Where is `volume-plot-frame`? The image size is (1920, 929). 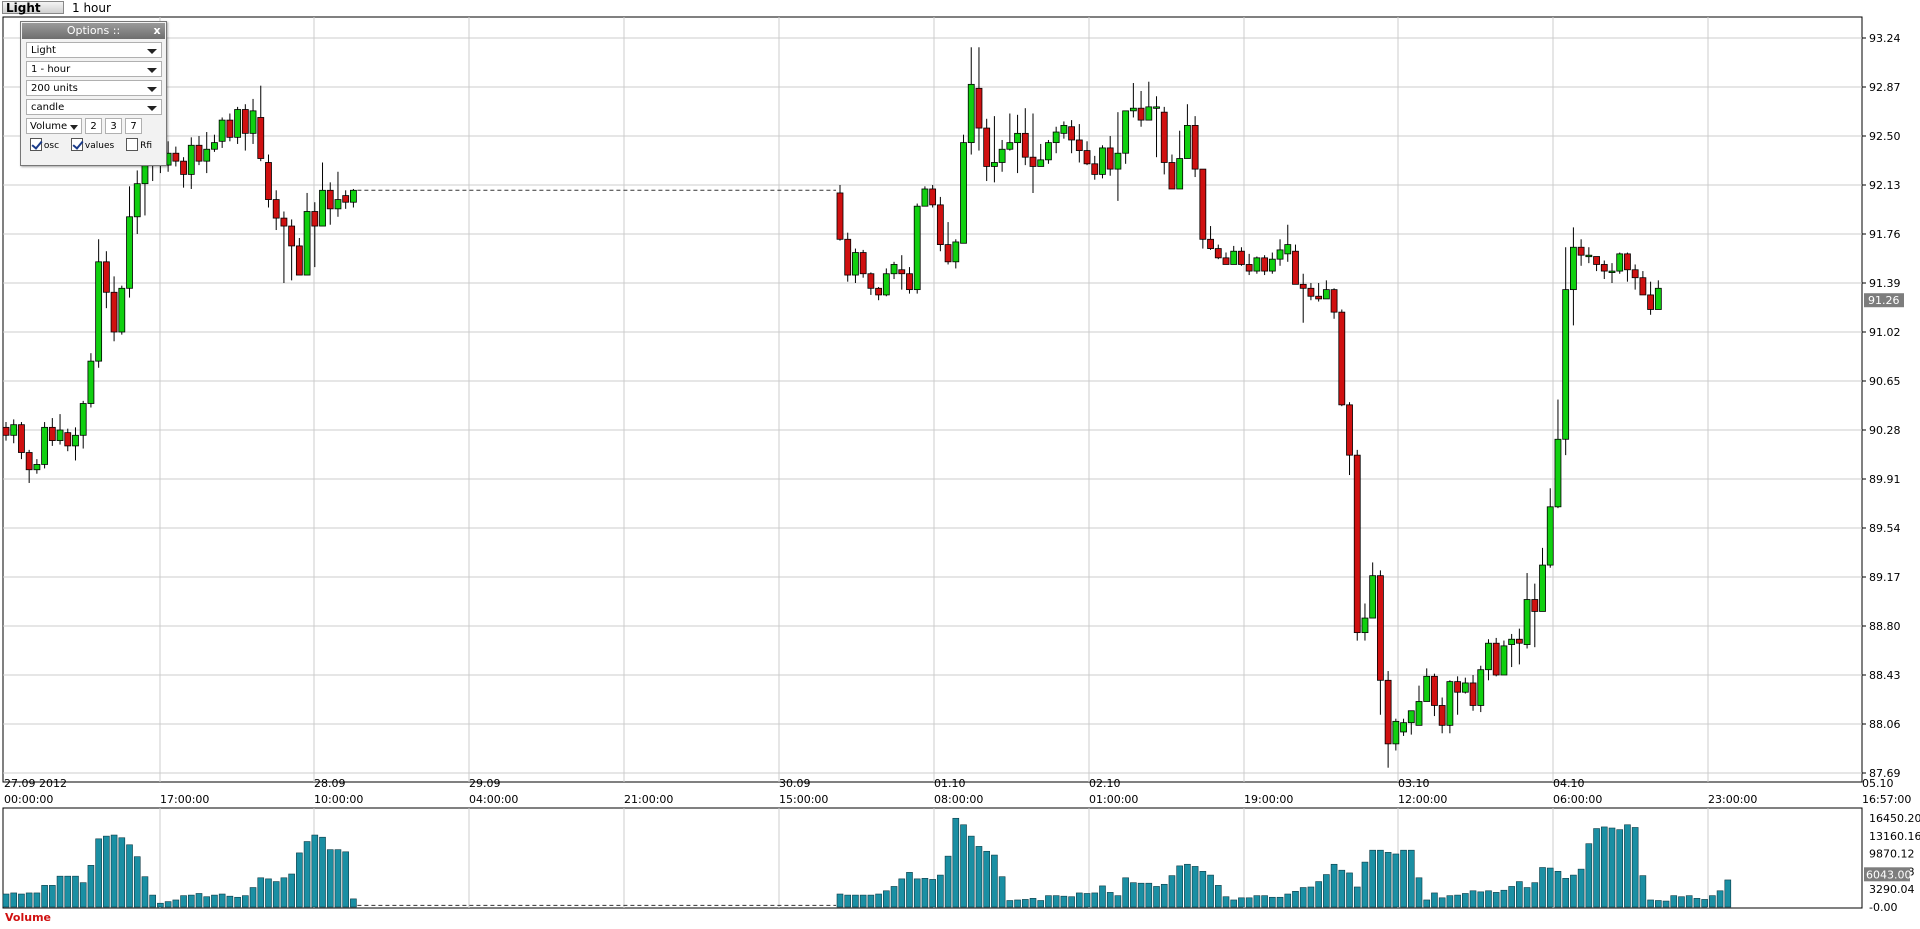 volume-plot-frame is located at coordinates (932, 858).